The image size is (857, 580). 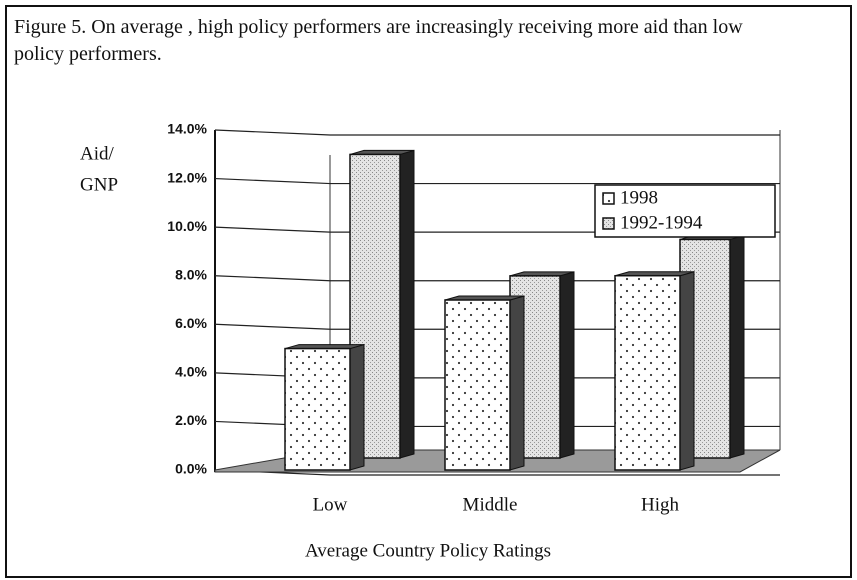 I want to click on legend-label: 1998, so click(x=639, y=197).